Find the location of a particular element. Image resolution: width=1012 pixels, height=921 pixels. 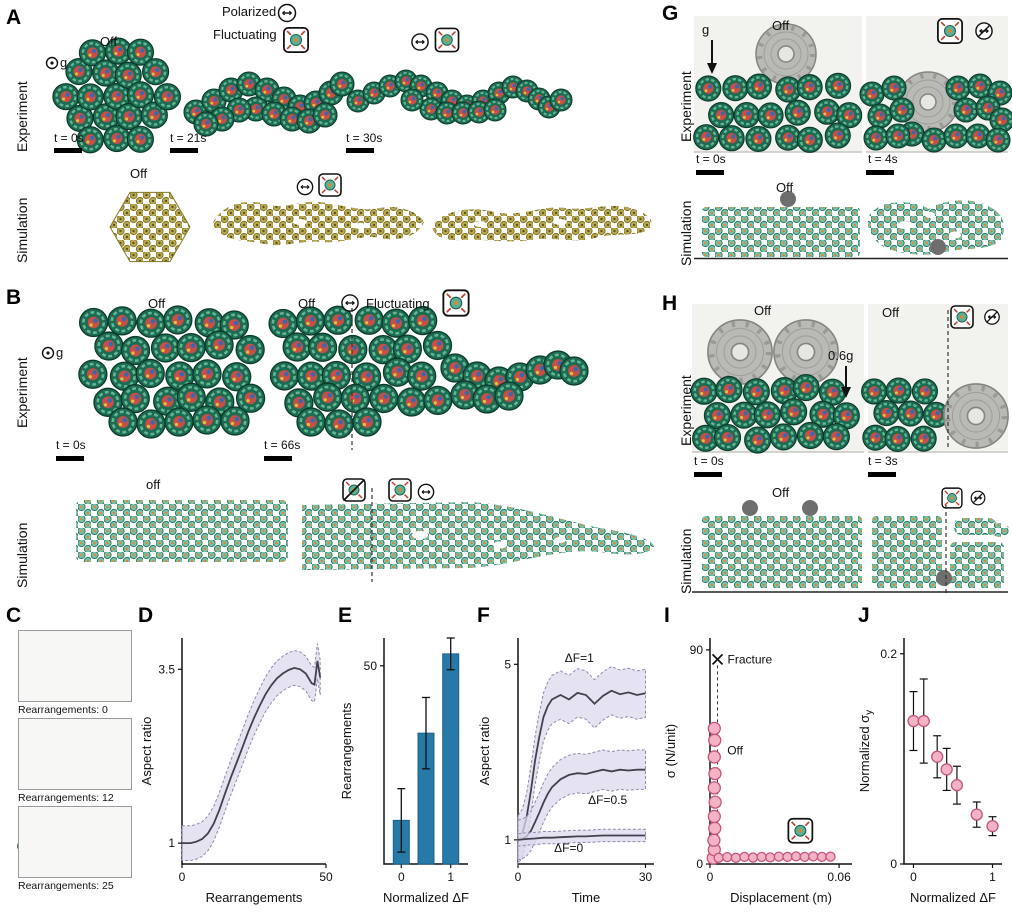

chart-D: 1 3.5 0 50 Rearrangements Aspect ratio is located at coordinates (236, 771).